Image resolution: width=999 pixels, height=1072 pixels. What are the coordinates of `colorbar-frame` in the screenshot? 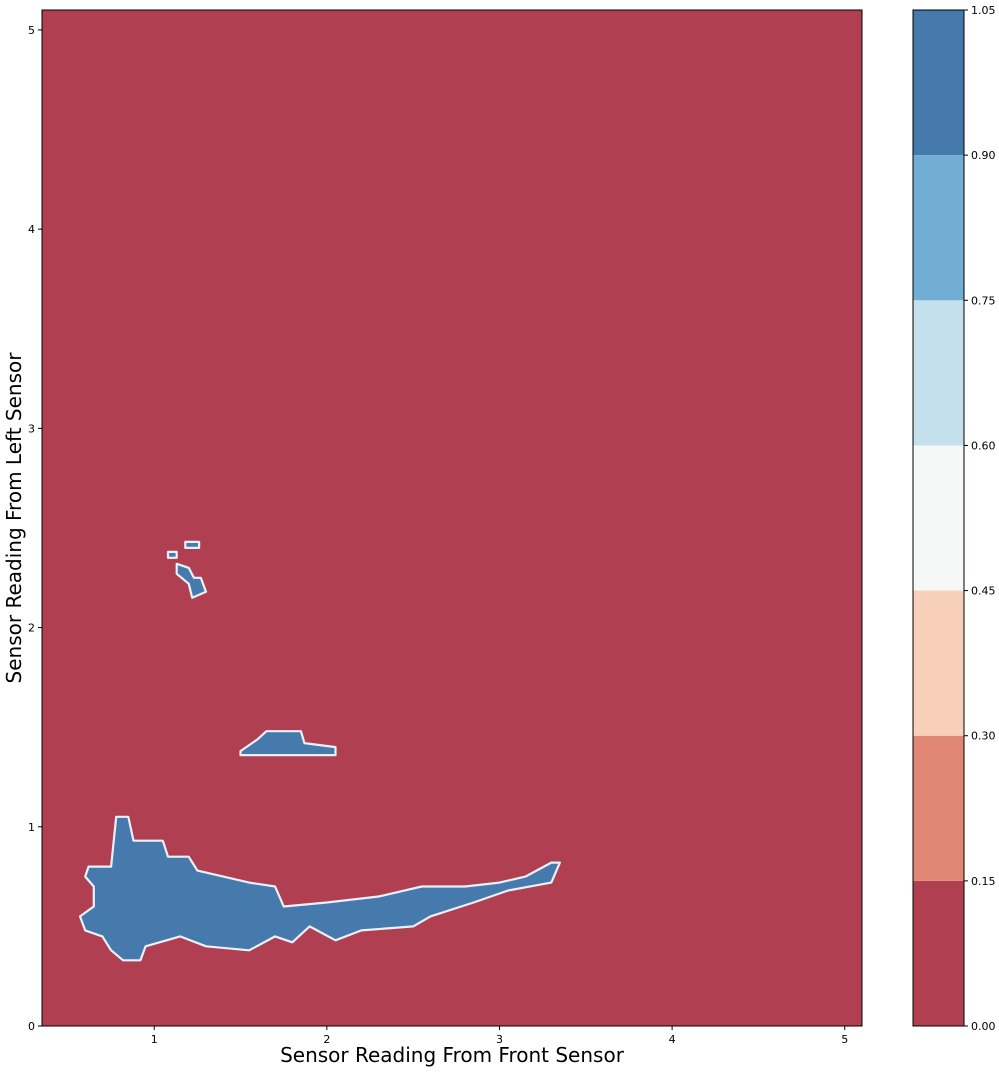 It's located at (938, 518).